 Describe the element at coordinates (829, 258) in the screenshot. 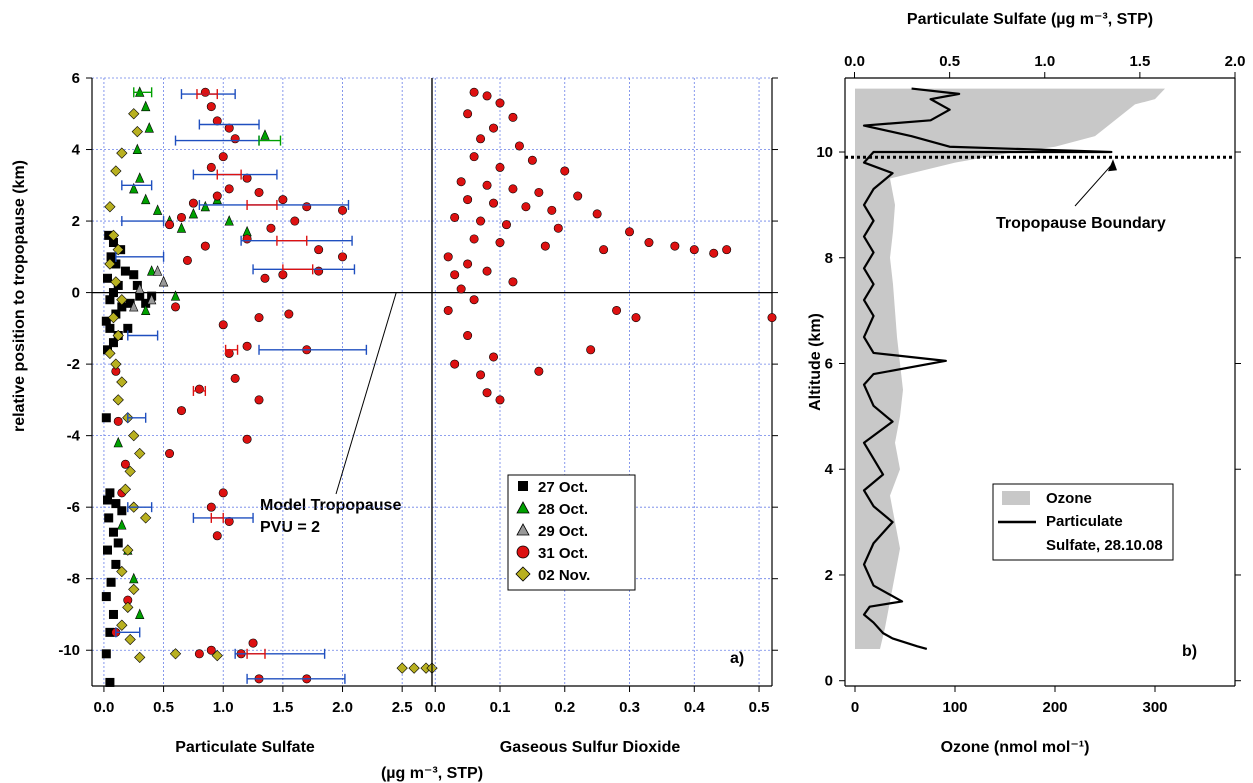

I see `b-ytick-label-4: 8` at that location.